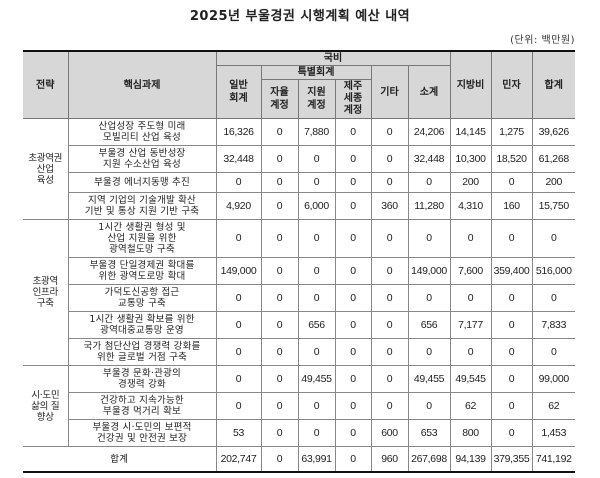  I want to click on task-cell: 산업성장 주도형 미래 모빌리티 산업 육성, so click(142, 132).